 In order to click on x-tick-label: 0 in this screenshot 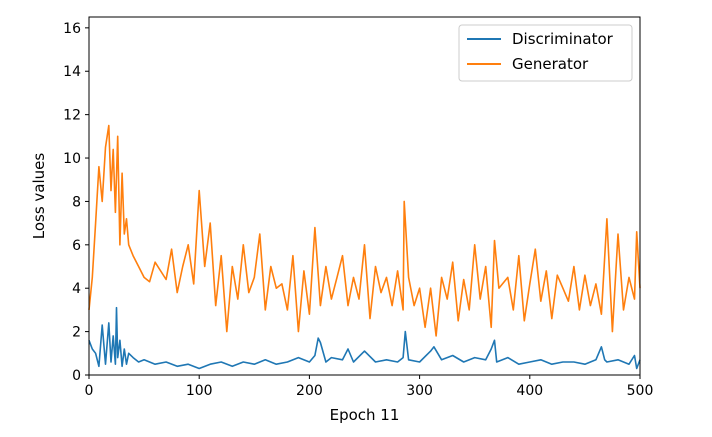, I will do `click(89, 391)`.